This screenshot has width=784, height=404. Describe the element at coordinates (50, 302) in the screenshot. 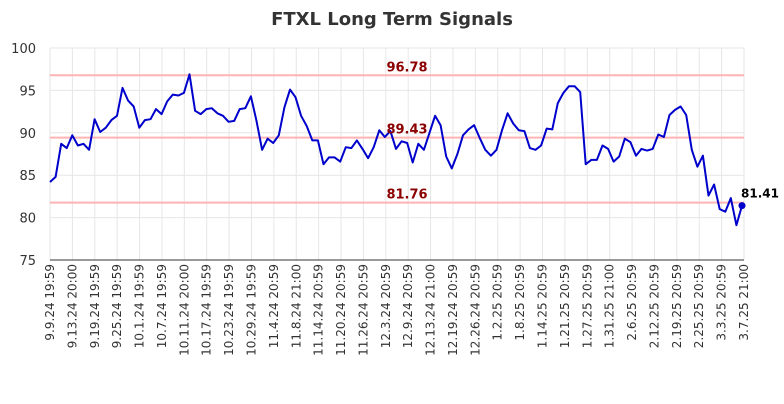

I see `x-tick-label: 9.9.24 19:59` at that location.